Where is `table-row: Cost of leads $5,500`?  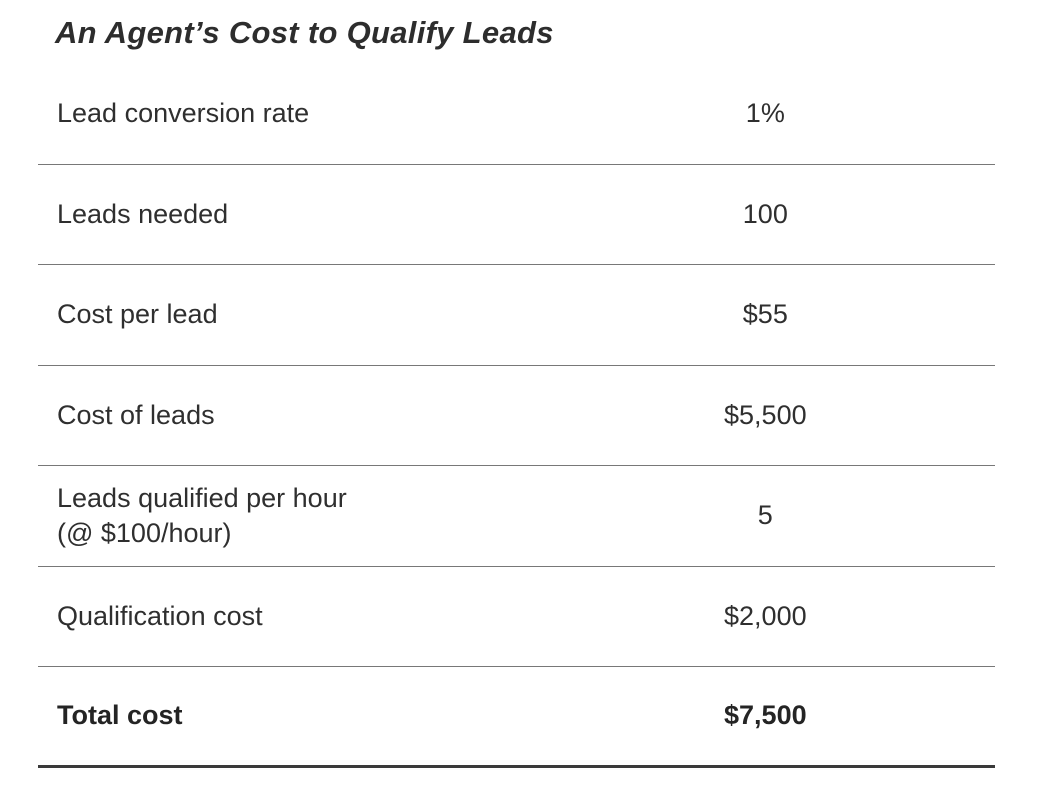 table-row: Cost of leads $5,500 is located at coordinates (516, 416).